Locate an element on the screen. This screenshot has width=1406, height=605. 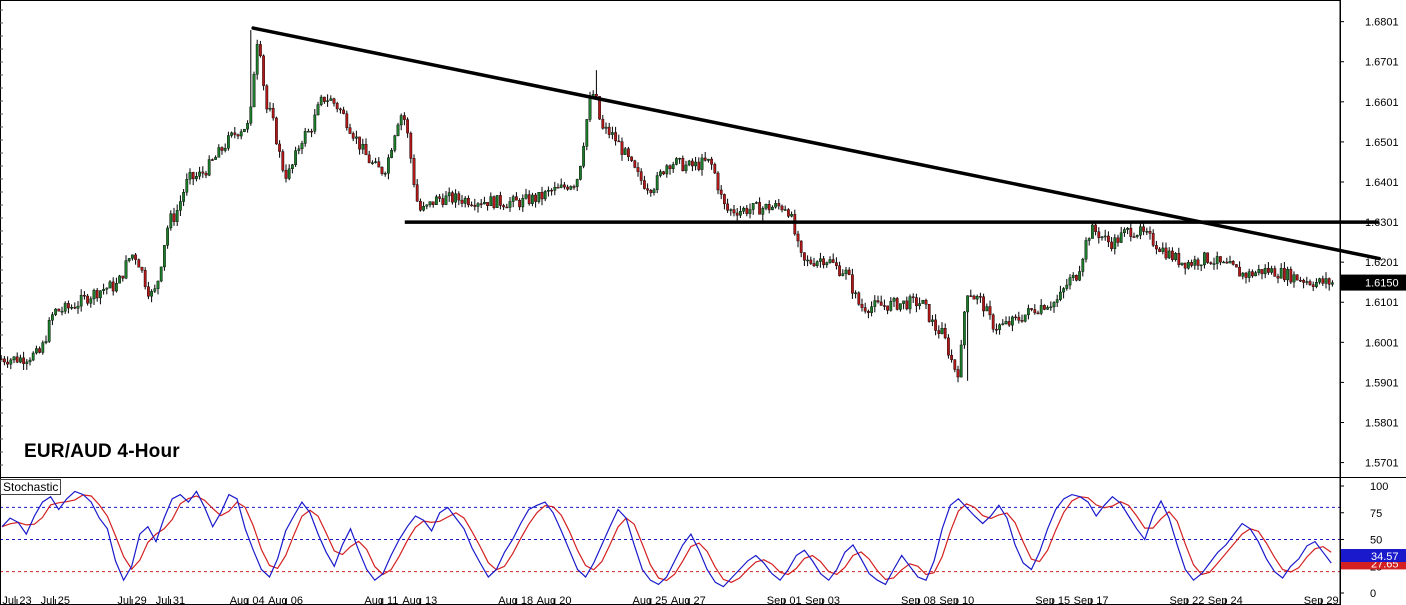
x-tick-label: Sep 01 is located at coordinates (784, 600).